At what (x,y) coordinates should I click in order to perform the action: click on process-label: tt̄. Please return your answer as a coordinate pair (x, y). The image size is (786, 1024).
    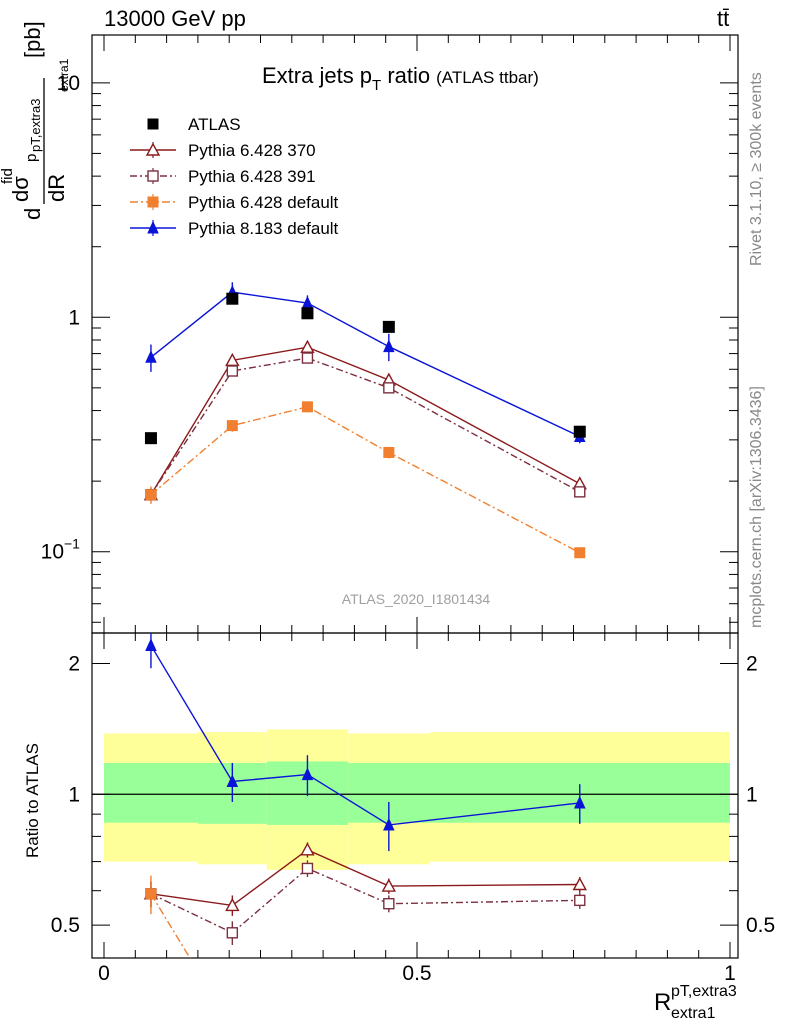
    Looking at the image, I should click on (723, 18).